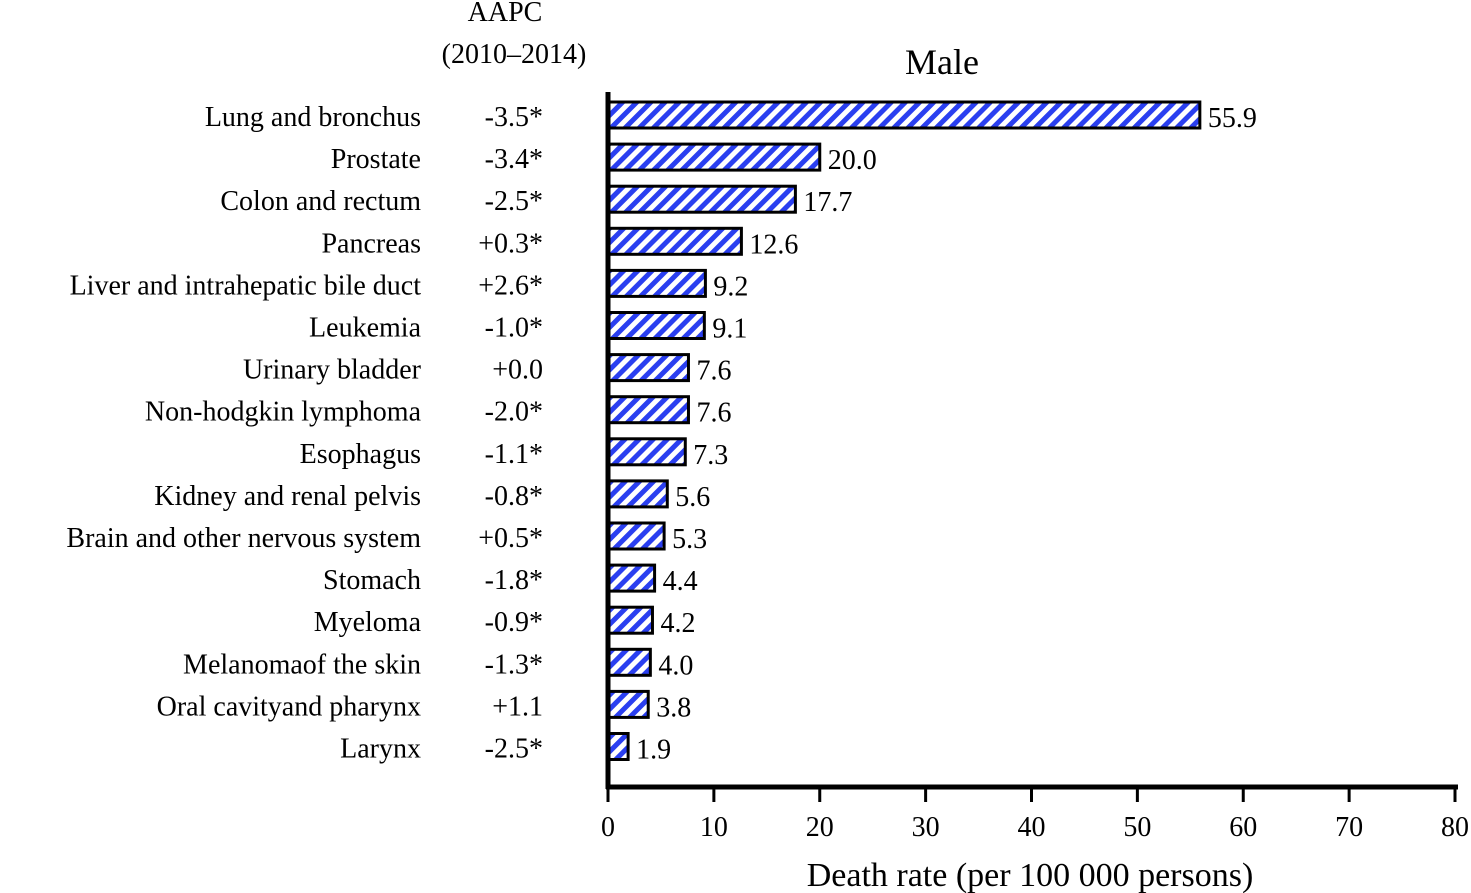 The image size is (1471, 893). I want to click on category-label: Melanomaof the skin, so click(302, 664).